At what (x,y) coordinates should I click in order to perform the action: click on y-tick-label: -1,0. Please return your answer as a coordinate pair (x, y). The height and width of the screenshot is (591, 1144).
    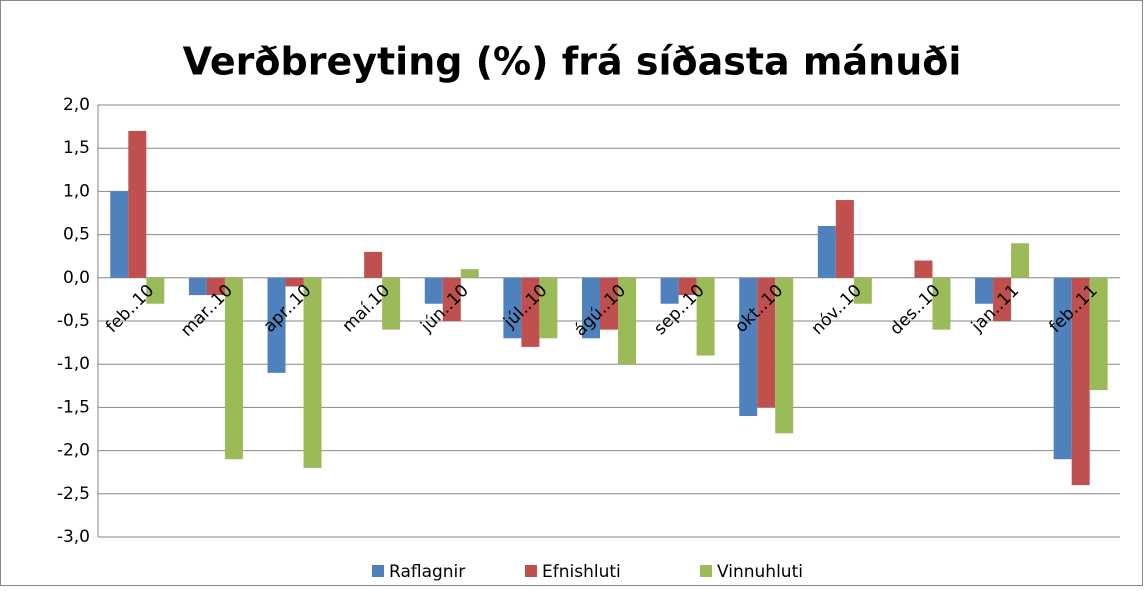
    Looking at the image, I should click on (73, 364).